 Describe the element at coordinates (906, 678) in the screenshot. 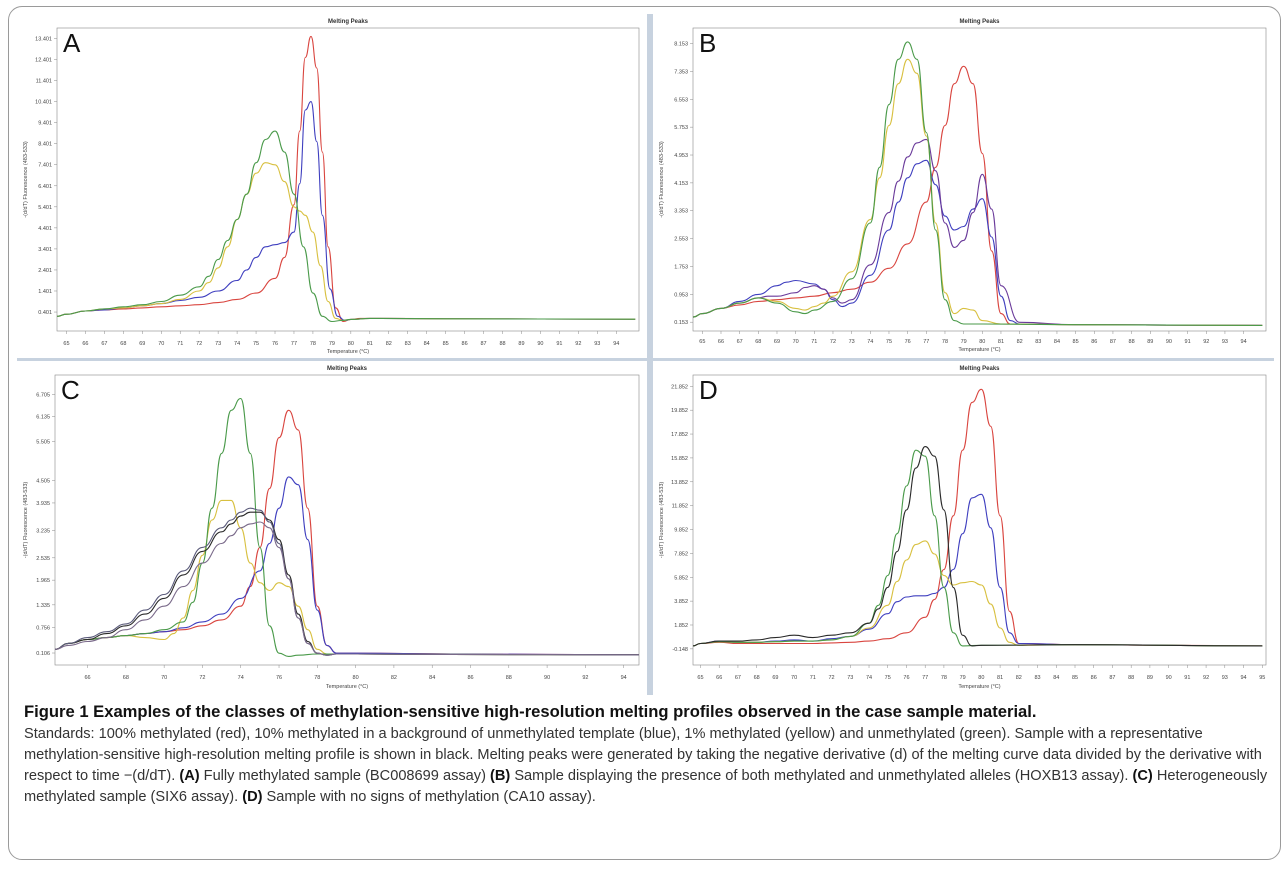

I see `panel-d-xtick-label: 76` at that location.